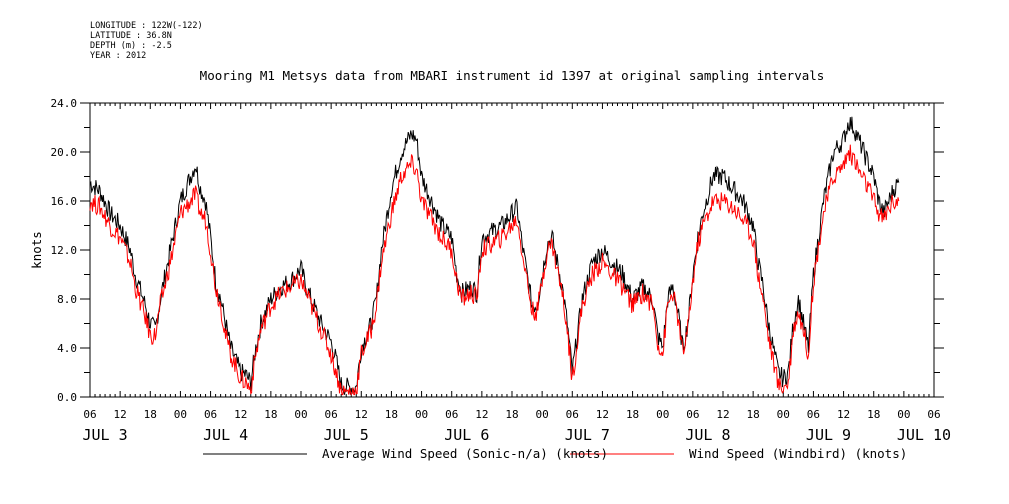 The image size is (1009, 504). Describe the element at coordinates (67, 299) in the screenshot. I see `y-tick-label: 8.0` at that location.